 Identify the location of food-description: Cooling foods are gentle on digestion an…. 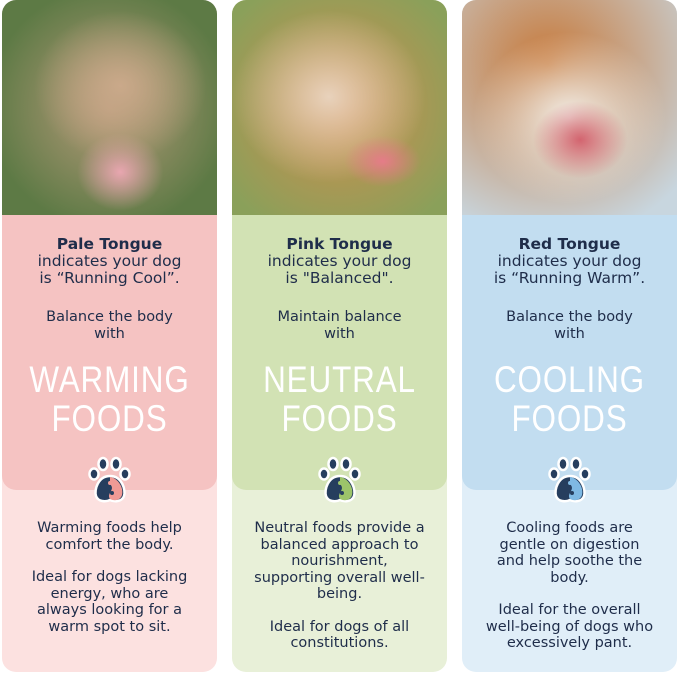
(569, 594).